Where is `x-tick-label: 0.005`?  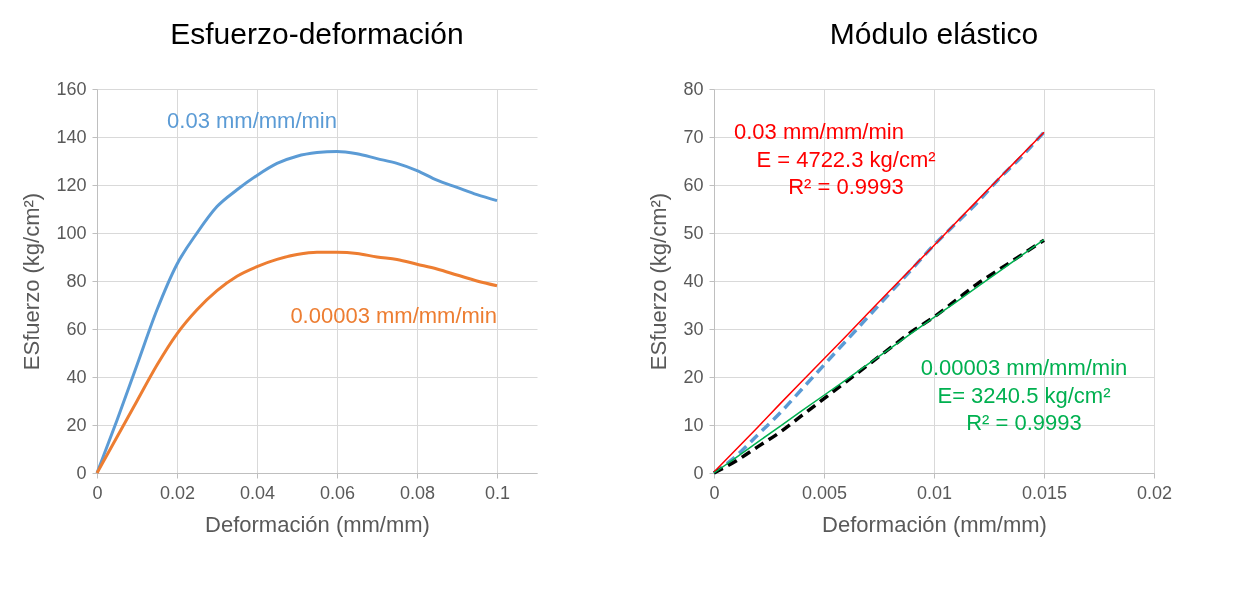
x-tick-label: 0.005 is located at coordinates (824, 492).